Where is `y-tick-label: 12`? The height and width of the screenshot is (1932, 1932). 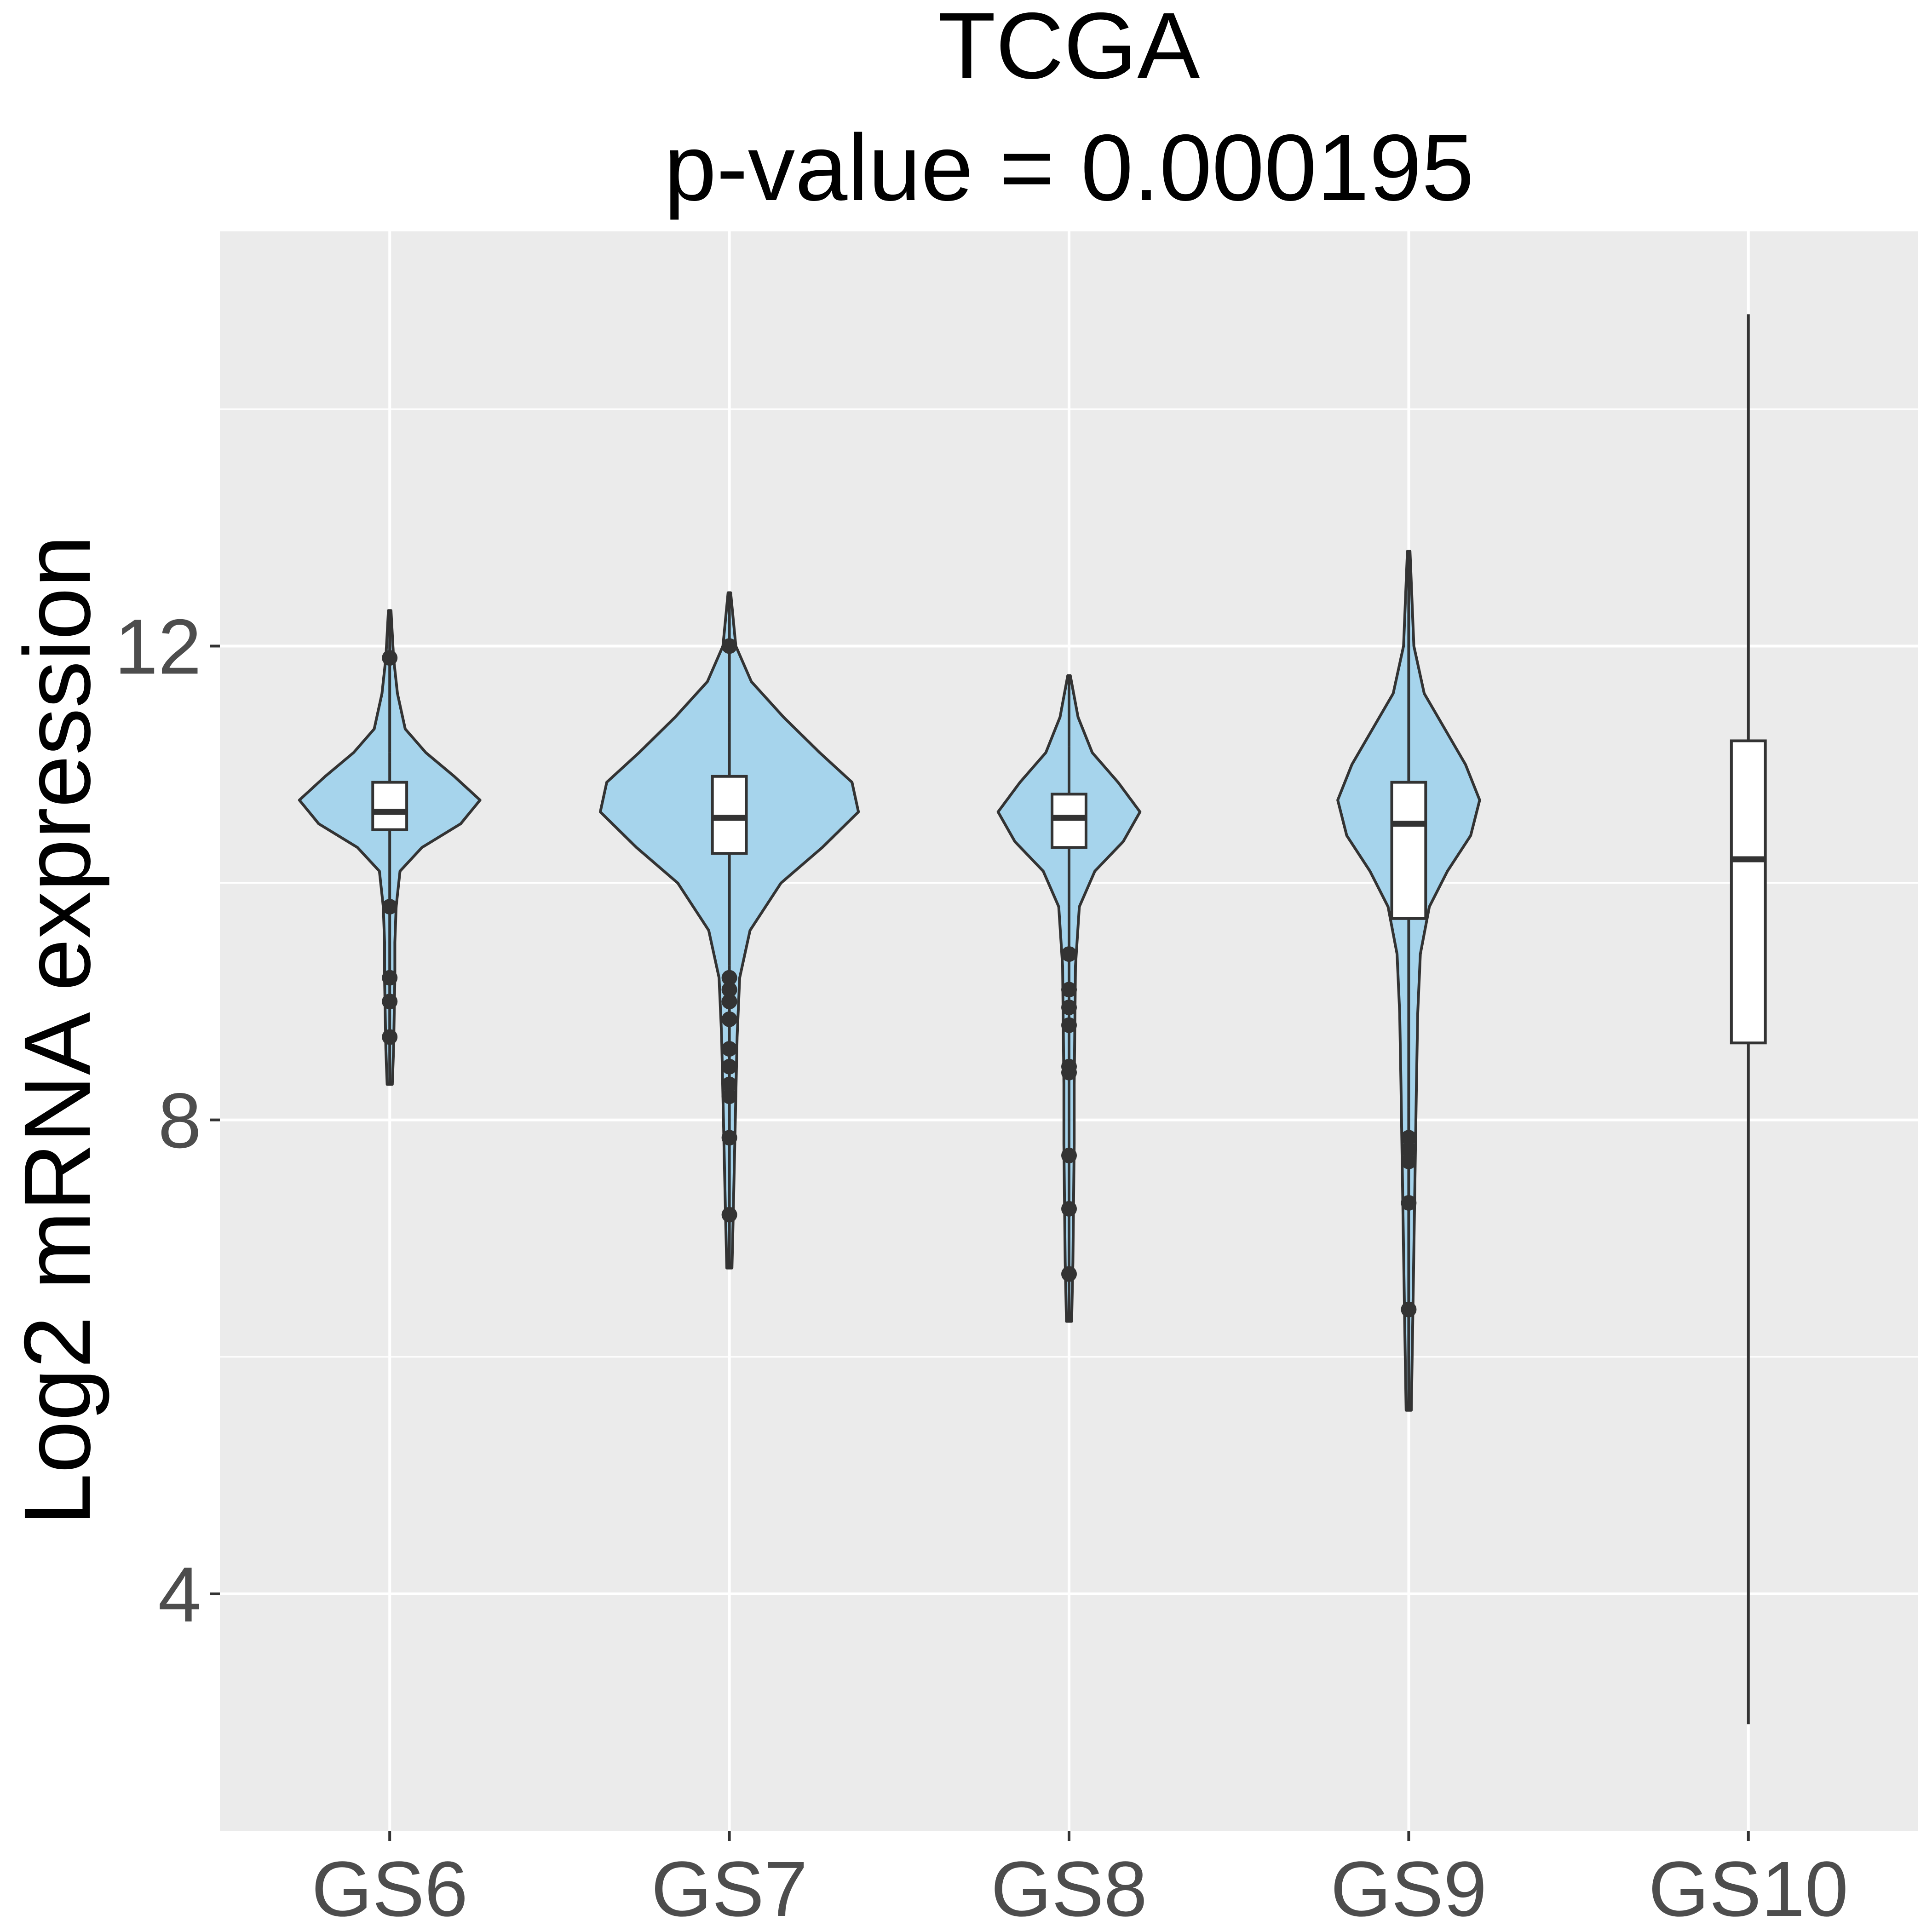 y-tick-label: 12 is located at coordinates (158, 646).